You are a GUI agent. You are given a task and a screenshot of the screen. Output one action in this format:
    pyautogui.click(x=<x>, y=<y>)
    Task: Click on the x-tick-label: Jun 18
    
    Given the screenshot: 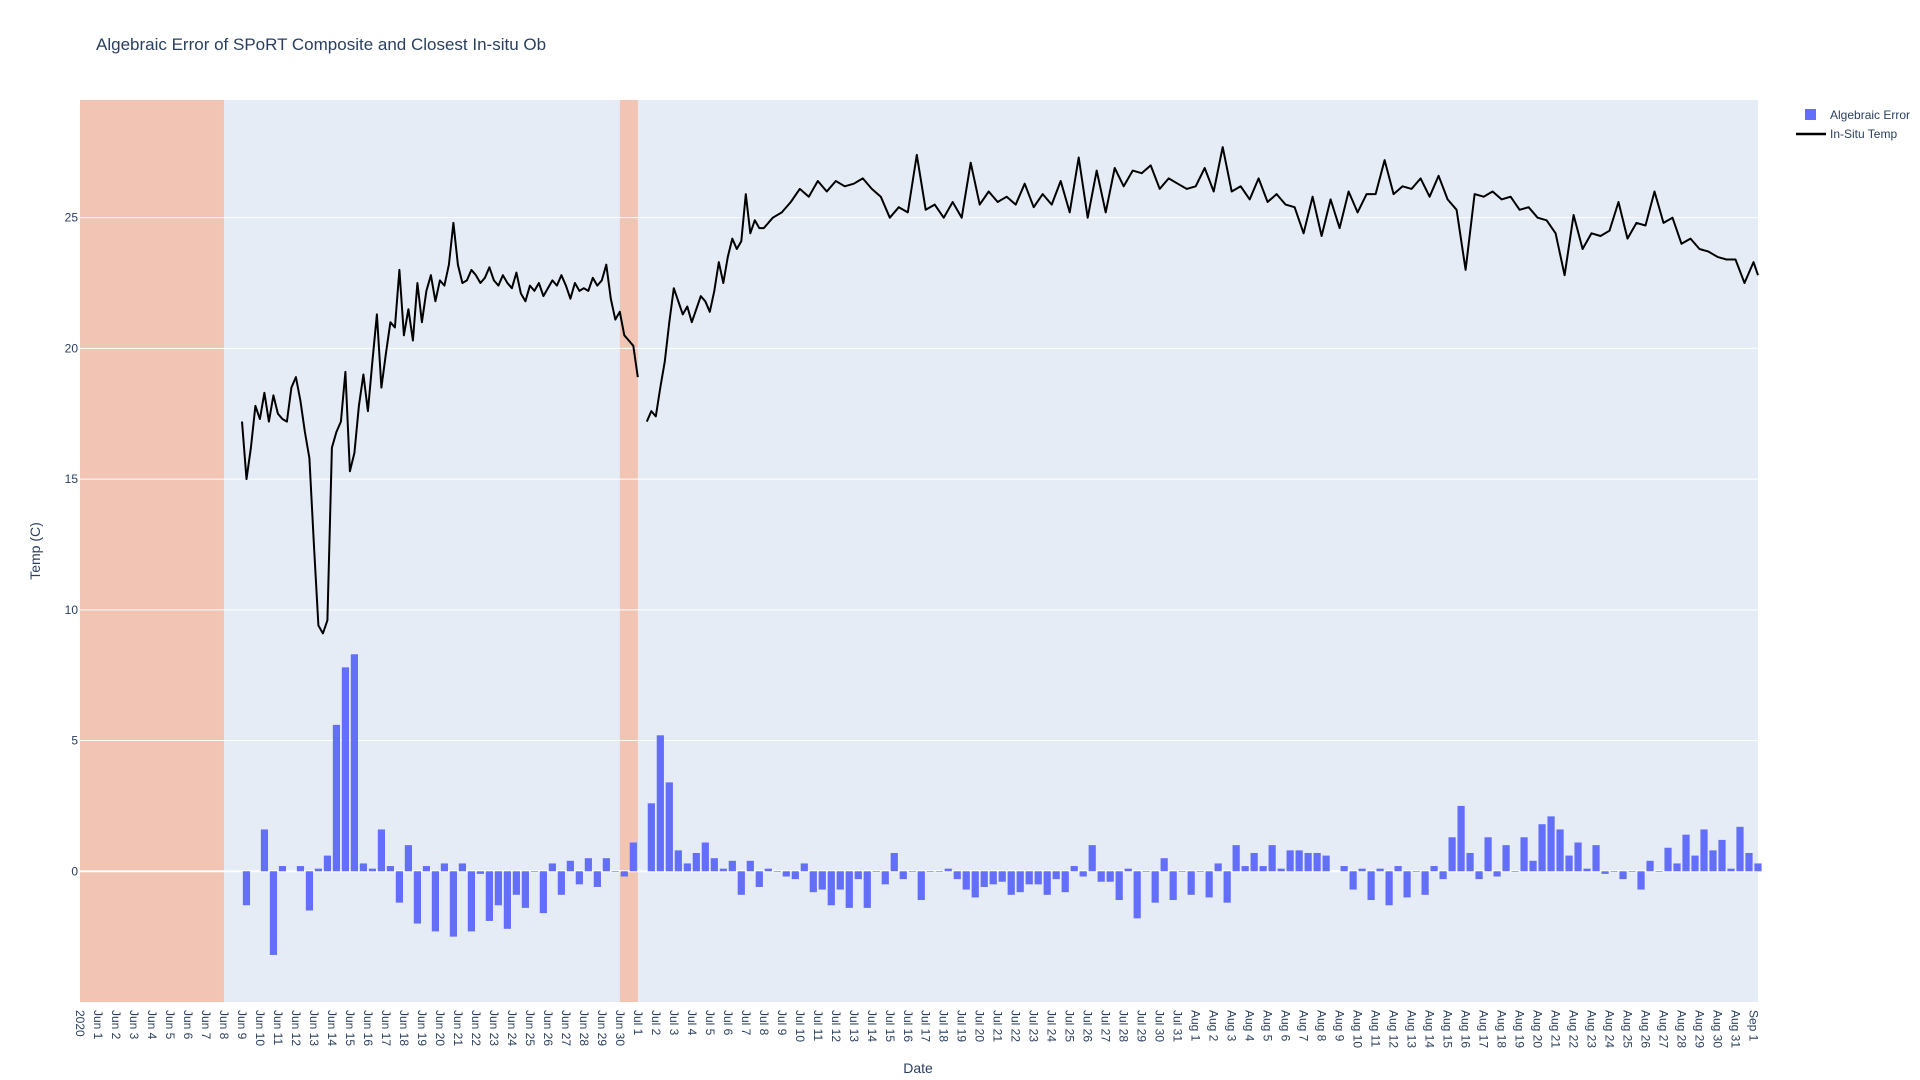 What is the action you would take?
    pyautogui.click(x=404, y=1028)
    